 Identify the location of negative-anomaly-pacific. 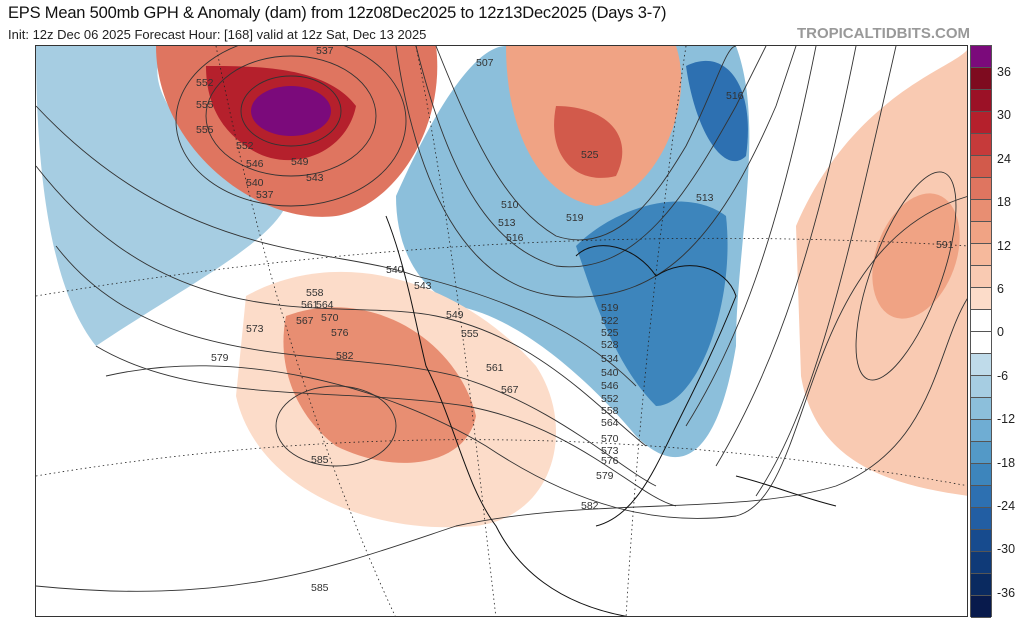
(161, 196).